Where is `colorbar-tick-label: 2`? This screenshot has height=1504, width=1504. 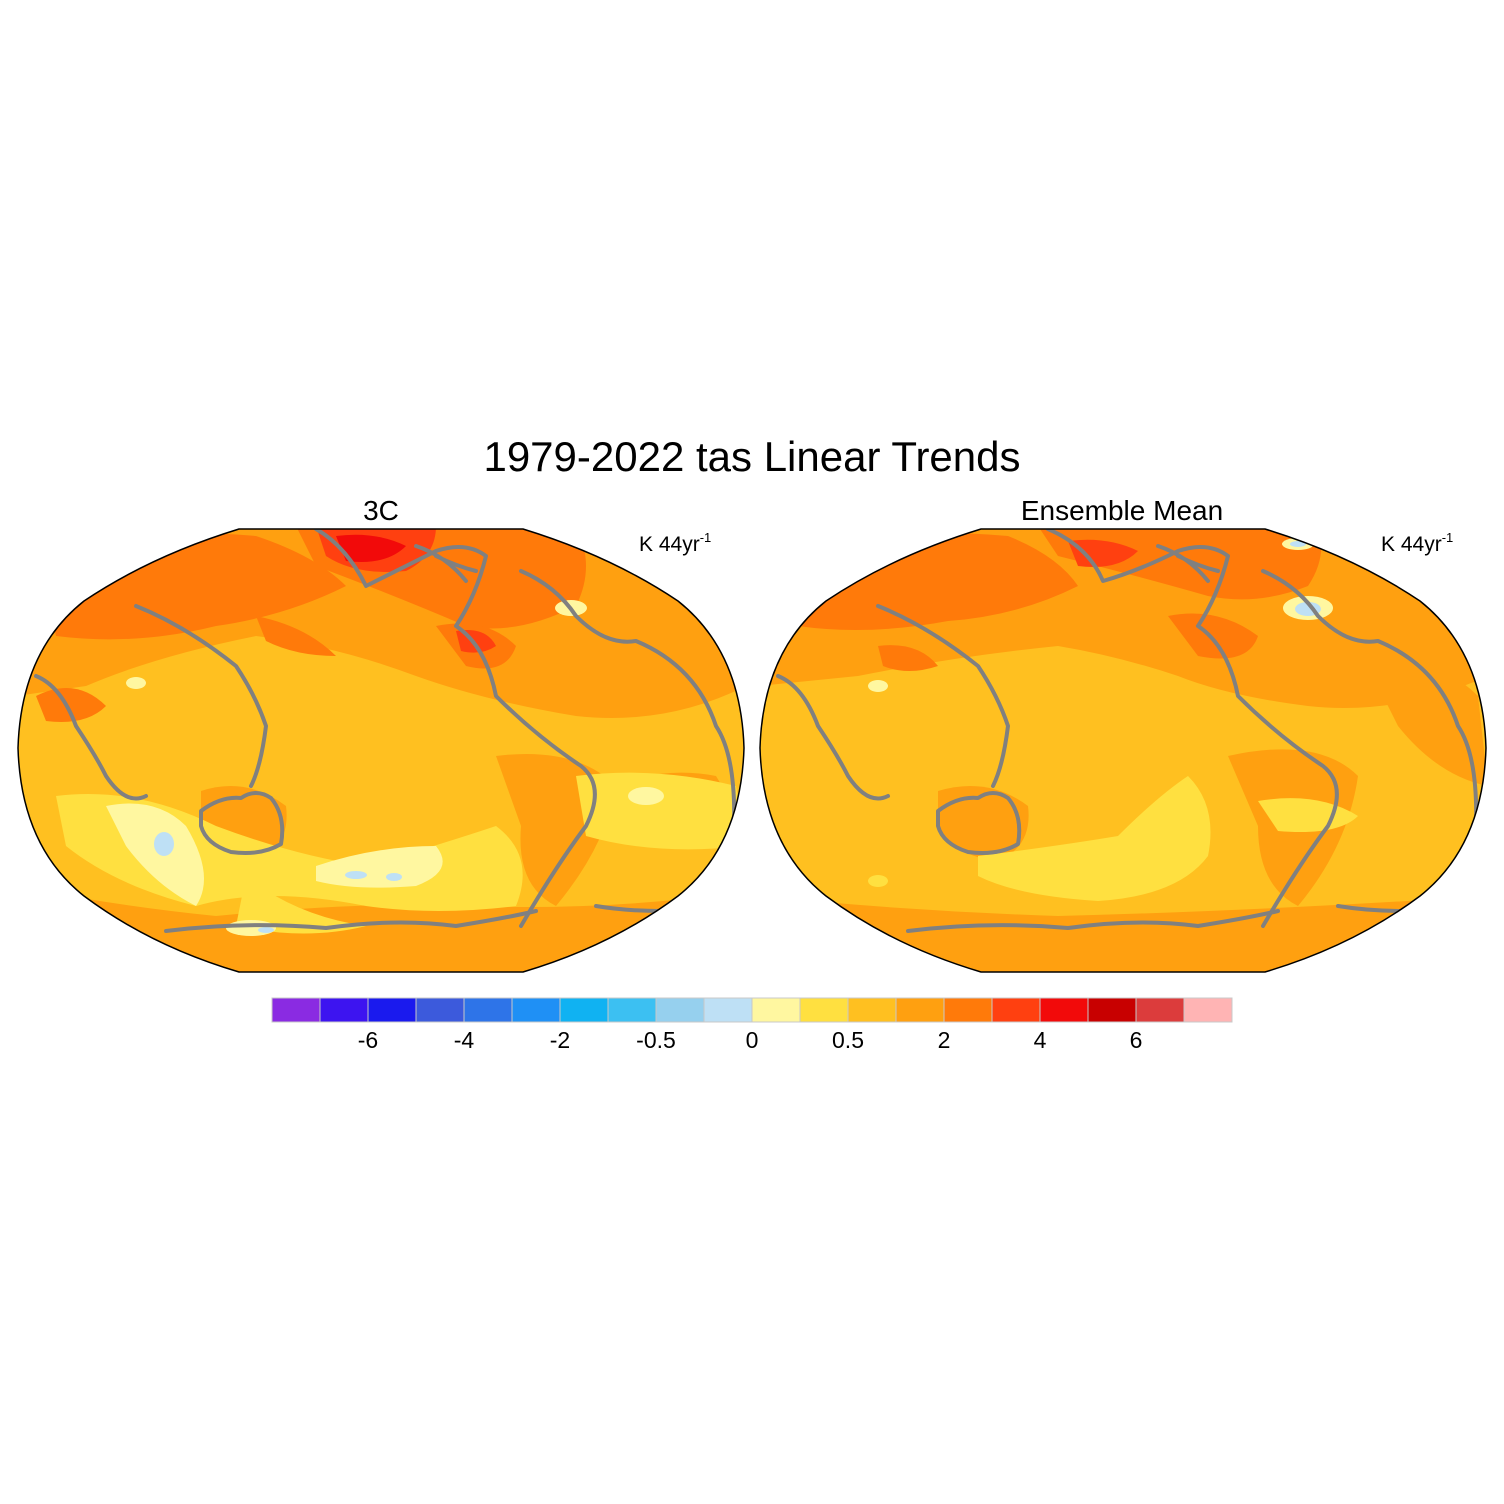 colorbar-tick-label: 2 is located at coordinates (944, 1040).